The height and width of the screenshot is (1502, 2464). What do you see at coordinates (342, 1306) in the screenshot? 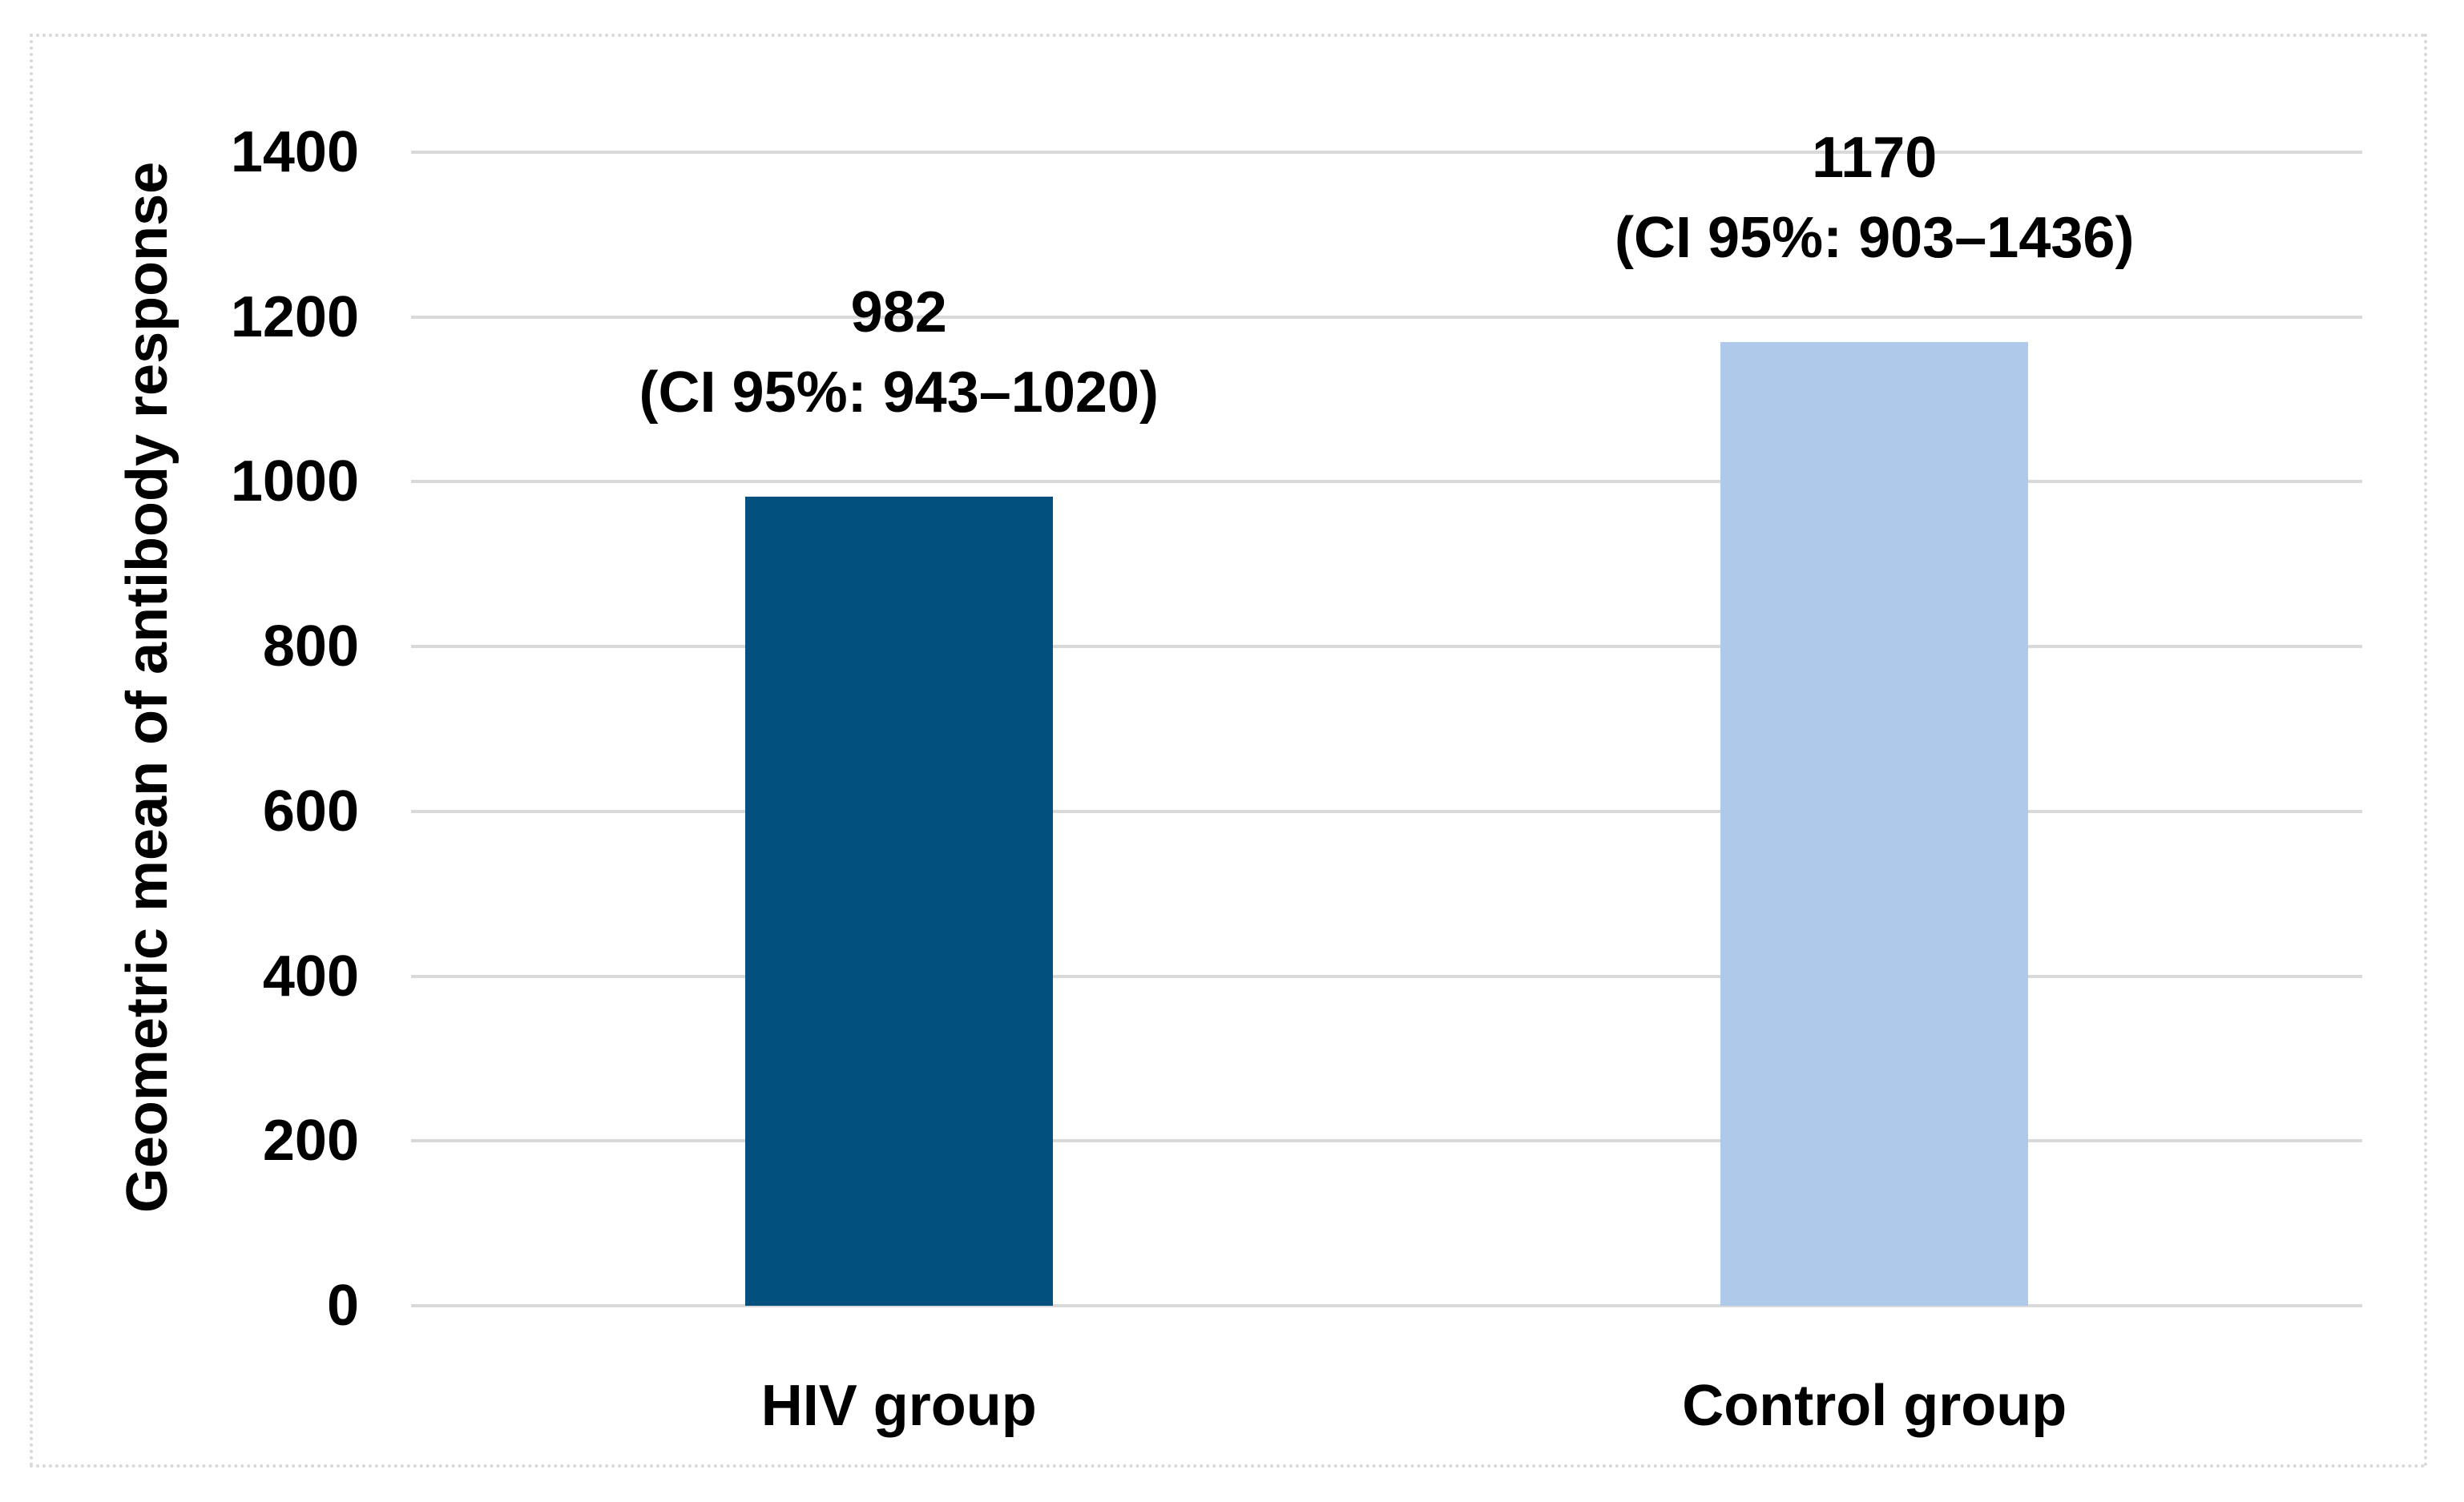
I see `y-axis-tick-label: 0` at bounding box center [342, 1306].